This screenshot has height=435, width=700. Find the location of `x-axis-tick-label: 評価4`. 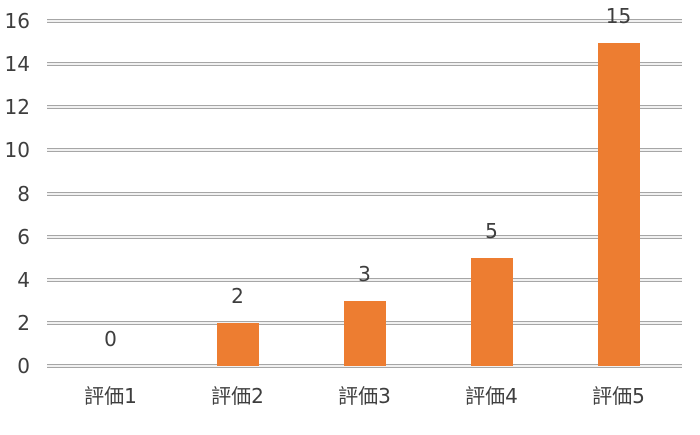

x-axis-tick-label: 評価4 is located at coordinates (491, 396).